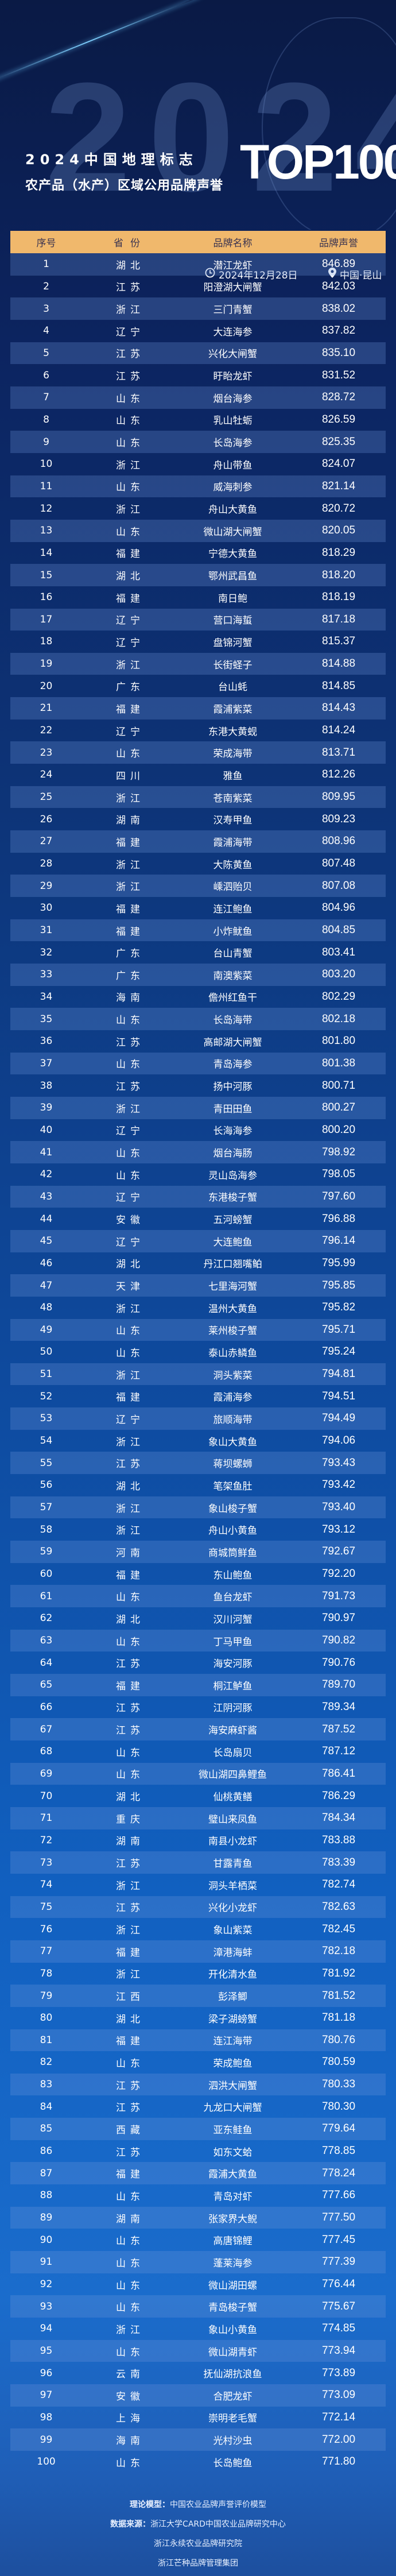 The width and height of the screenshot is (396, 2576). I want to click on rank-cell: 67, so click(46, 1729).